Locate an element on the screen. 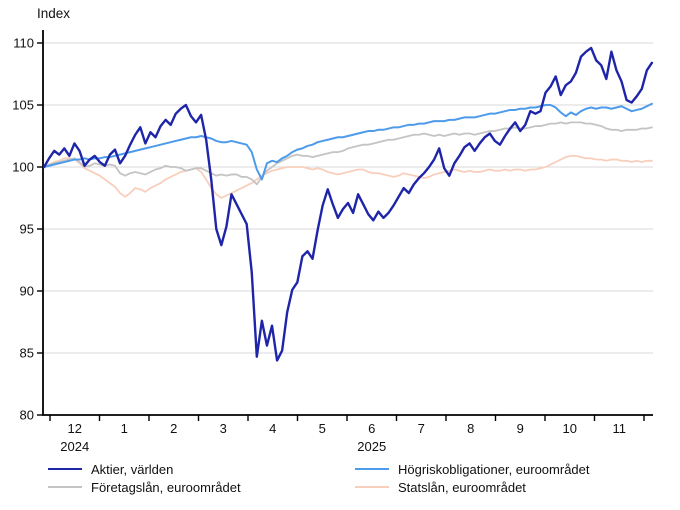  y-tick-label: 90 is located at coordinates (27, 291).